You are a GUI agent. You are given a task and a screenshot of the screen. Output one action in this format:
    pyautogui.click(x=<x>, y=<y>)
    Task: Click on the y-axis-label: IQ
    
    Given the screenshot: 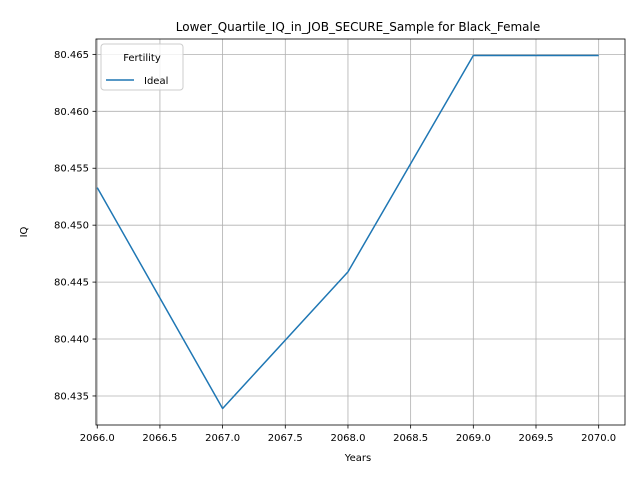 What is the action you would take?
    pyautogui.click(x=24, y=231)
    